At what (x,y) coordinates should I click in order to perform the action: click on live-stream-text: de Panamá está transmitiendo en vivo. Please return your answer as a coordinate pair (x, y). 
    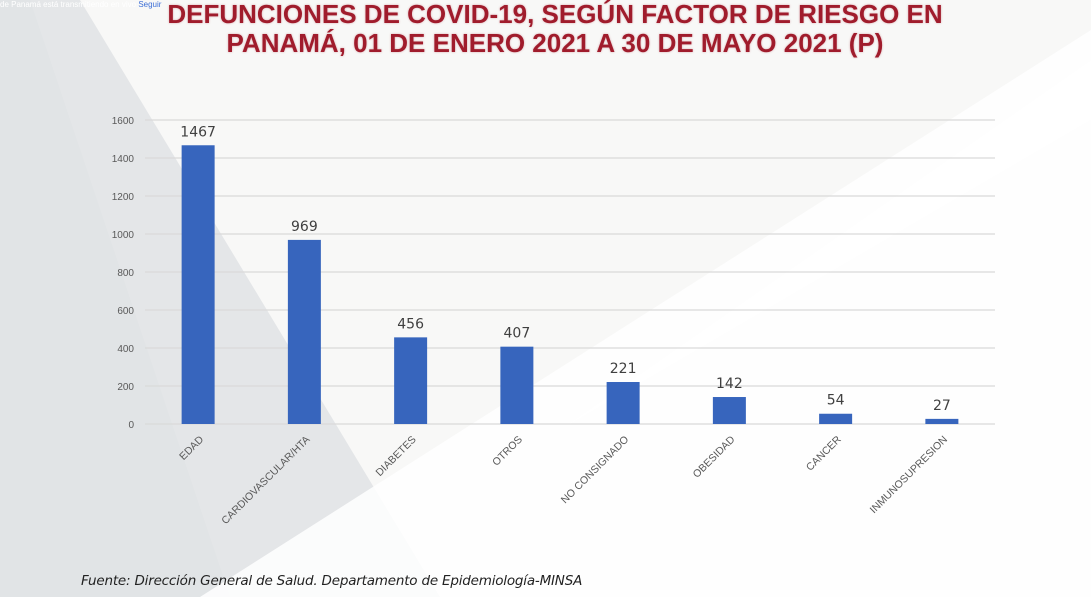
    Looking at the image, I should click on (68, 4).